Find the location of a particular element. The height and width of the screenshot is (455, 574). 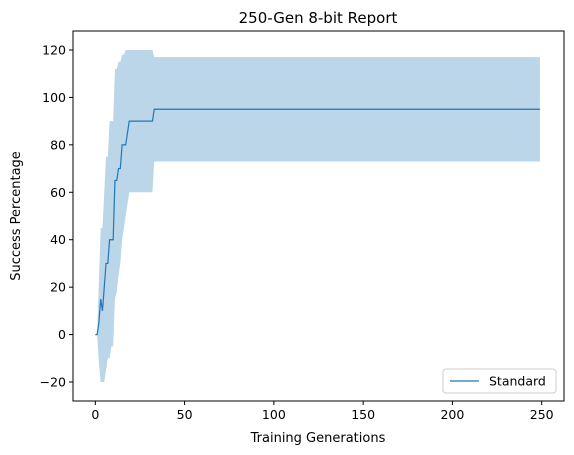

y-tick-label: 60 is located at coordinates (58, 192).